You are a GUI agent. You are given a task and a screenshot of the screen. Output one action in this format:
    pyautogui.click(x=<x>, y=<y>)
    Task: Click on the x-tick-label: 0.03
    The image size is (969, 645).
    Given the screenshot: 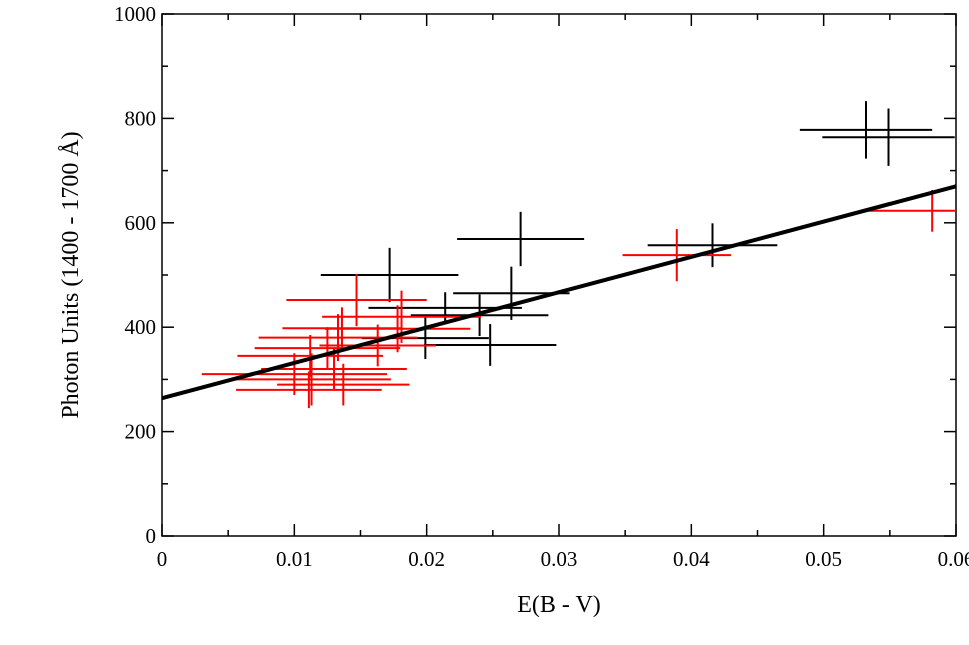 What is the action you would take?
    pyautogui.click(x=559, y=559)
    